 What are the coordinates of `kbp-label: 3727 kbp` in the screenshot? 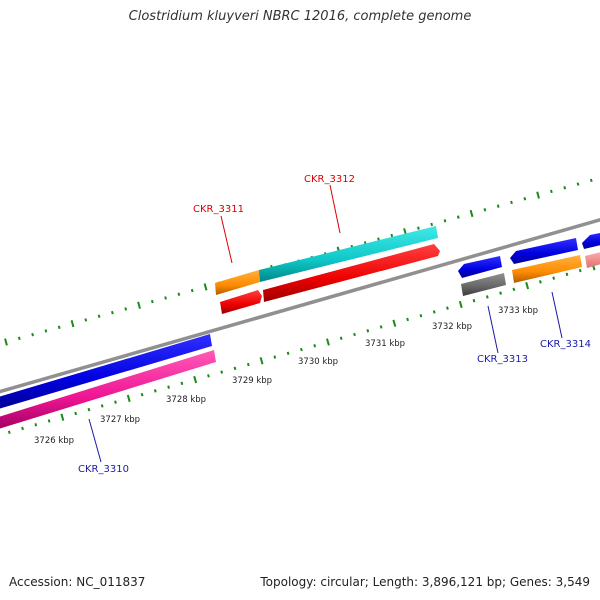 It's located at (120, 420).